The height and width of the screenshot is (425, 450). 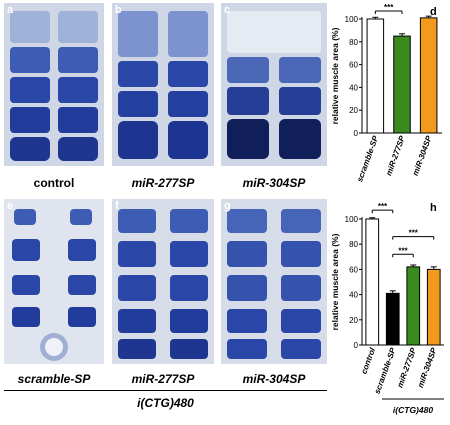 What do you see at coordinates (353, 295) in the screenshot?
I see `chart-h-ytick-label-2: 40` at bounding box center [353, 295].